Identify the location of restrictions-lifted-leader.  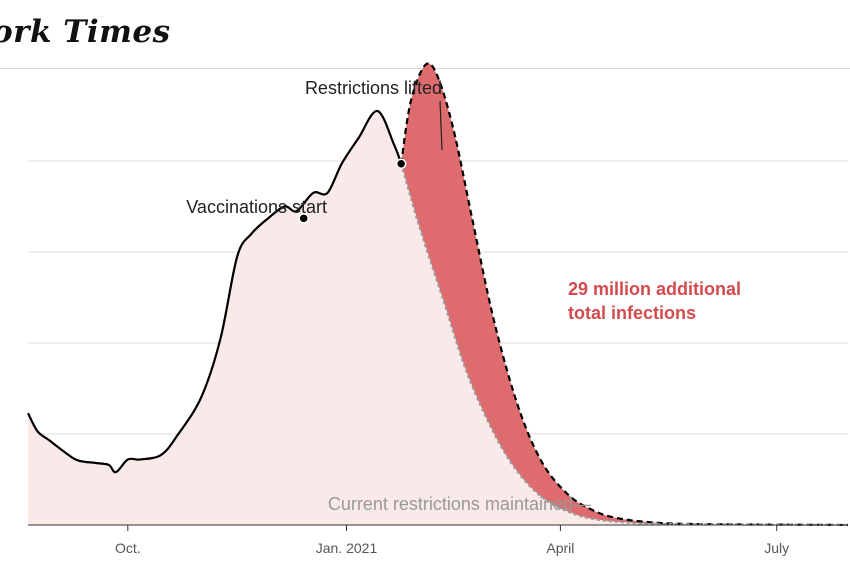
(441, 125).